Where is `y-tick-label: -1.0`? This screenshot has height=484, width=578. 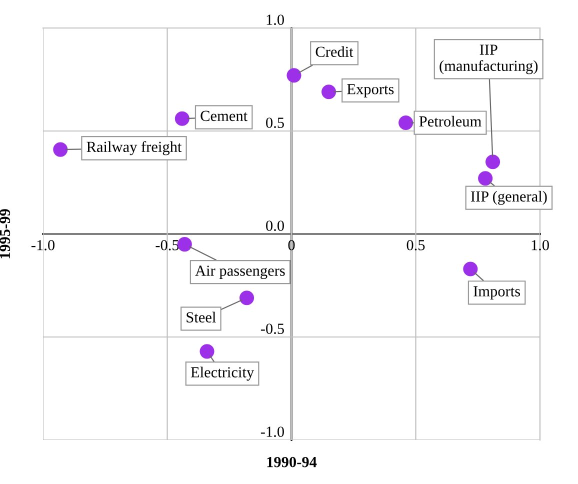 y-tick-label: -1.0 is located at coordinates (272, 431).